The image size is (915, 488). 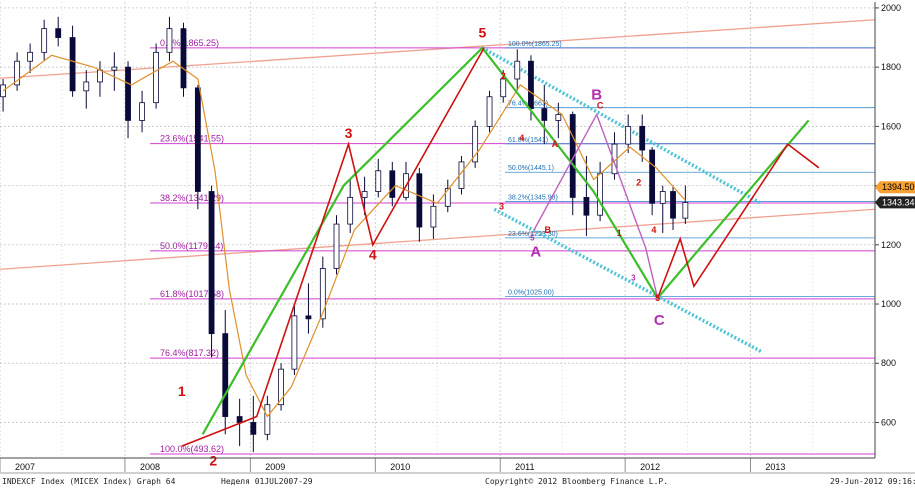 I want to click on fib-sub-label: 100.0%(1865.25), so click(x=535, y=44).